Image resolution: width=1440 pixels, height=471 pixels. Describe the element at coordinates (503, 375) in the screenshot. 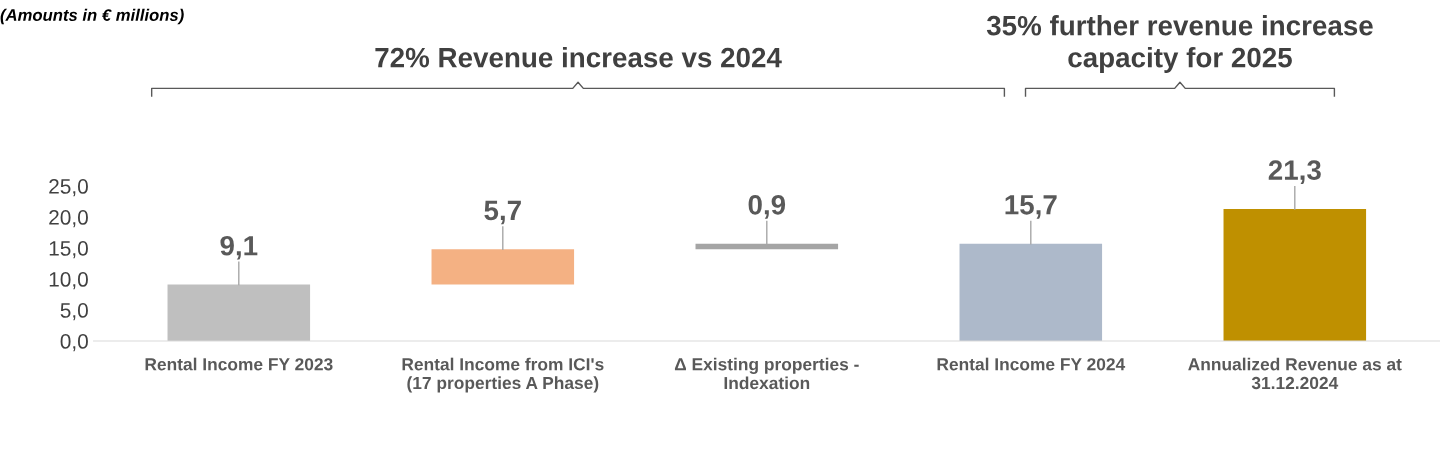

I see `x-tick-label: Rental Income from ICI's (17 properties A Phase)` at that location.